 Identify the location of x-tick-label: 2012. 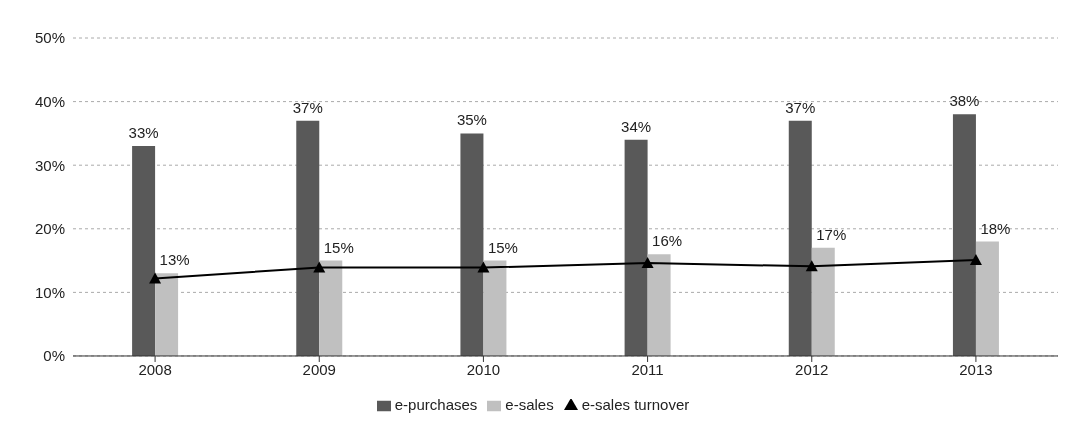
(812, 369).